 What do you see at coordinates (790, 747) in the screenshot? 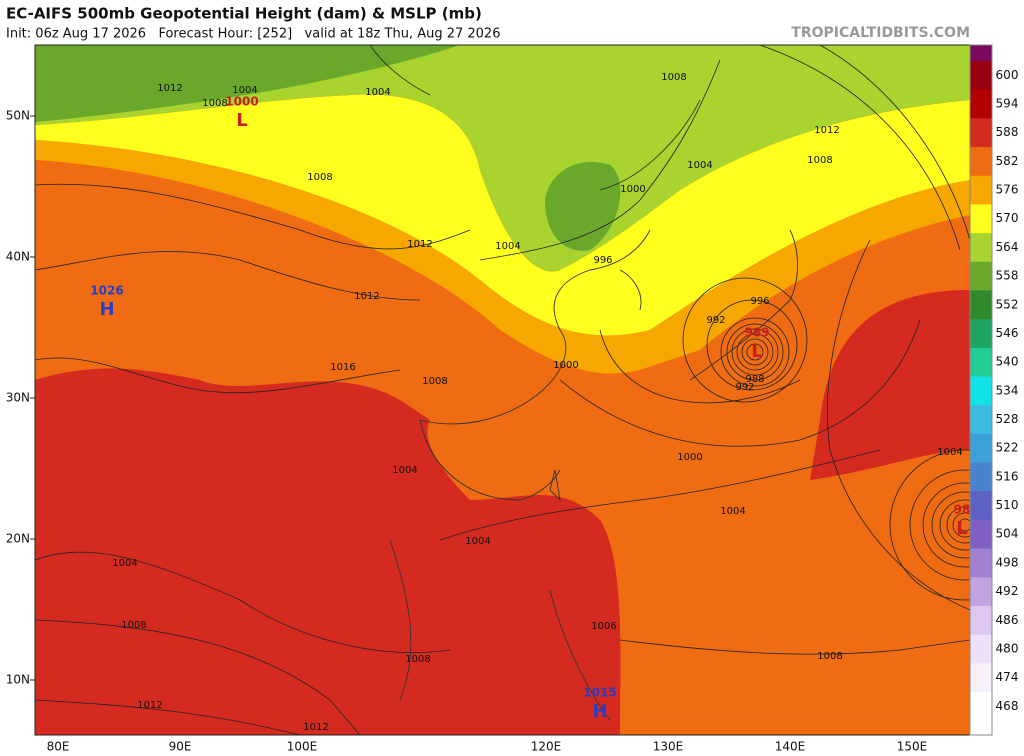
I see `lon-label: 140E` at bounding box center [790, 747].